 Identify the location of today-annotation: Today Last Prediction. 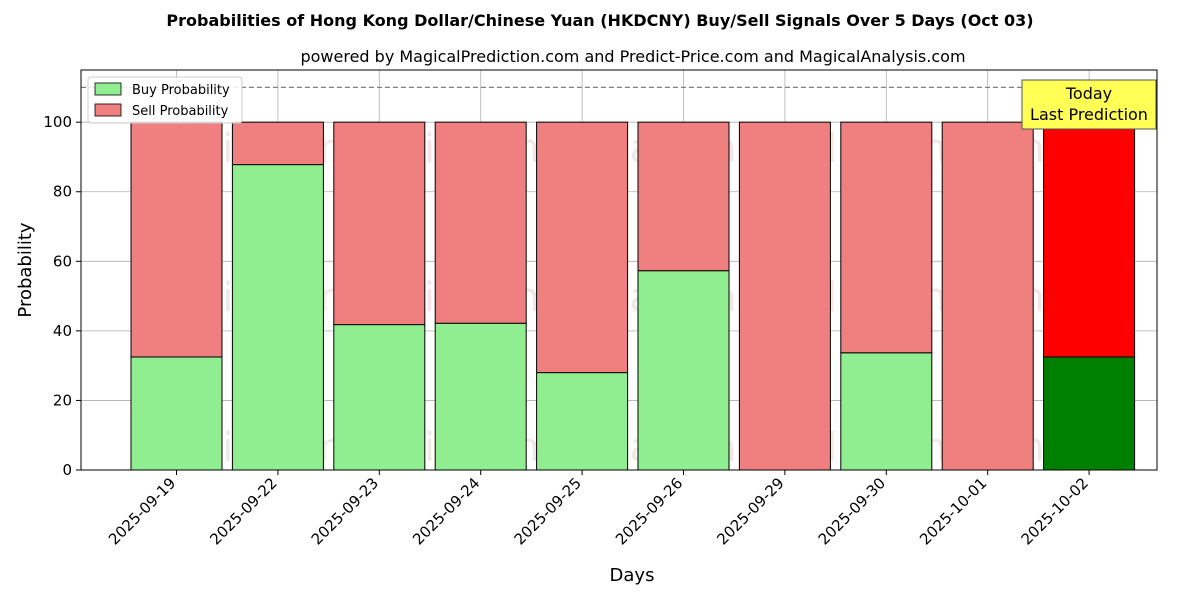
(1089, 104).